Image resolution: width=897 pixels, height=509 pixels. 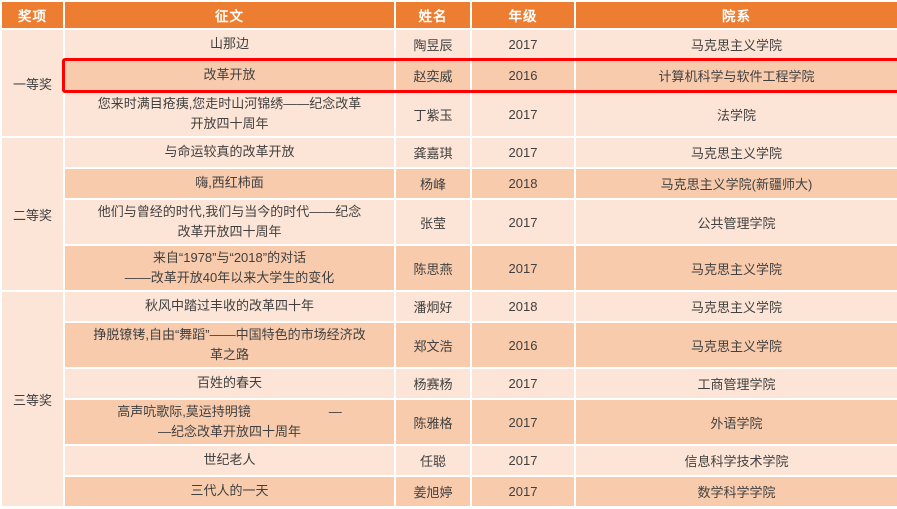 What do you see at coordinates (433, 183) in the screenshot?
I see `name-cell: 杨峰` at bounding box center [433, 183].